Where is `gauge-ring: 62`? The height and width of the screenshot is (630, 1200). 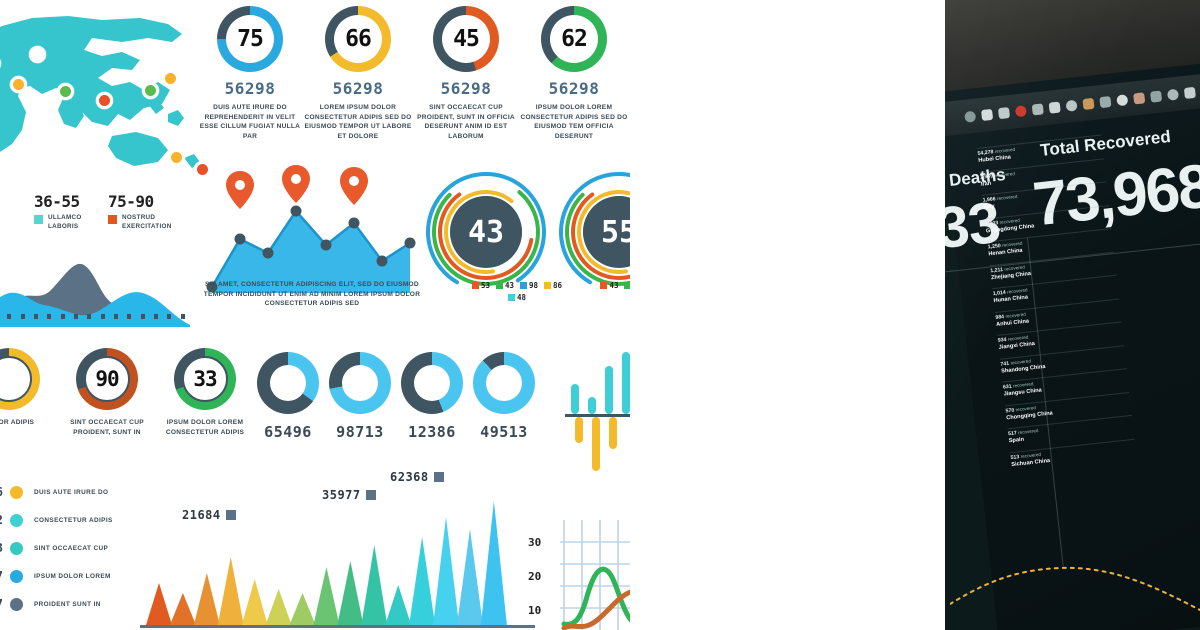 gauge-ring: 62 is located at coordinates (574, 39).